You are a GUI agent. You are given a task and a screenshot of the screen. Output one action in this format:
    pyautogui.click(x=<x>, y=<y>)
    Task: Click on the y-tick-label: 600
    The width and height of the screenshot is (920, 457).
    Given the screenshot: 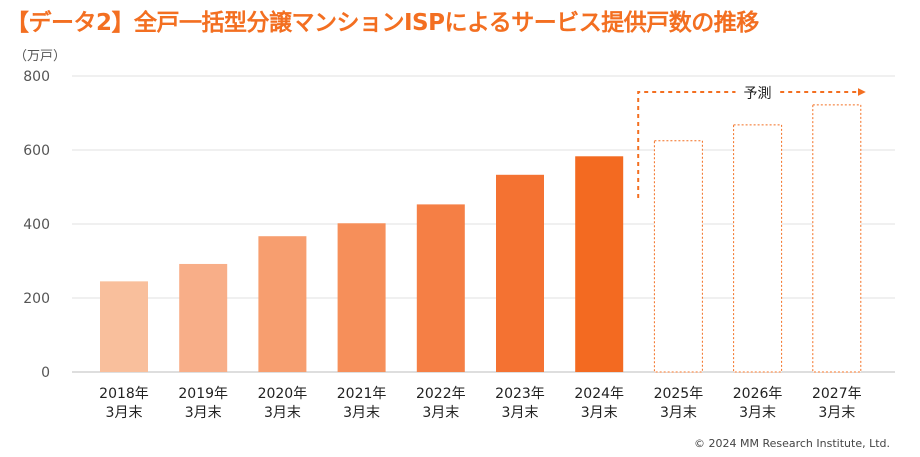 What is the action you would take?
    pyautogui.click(x=36, y=151)
    